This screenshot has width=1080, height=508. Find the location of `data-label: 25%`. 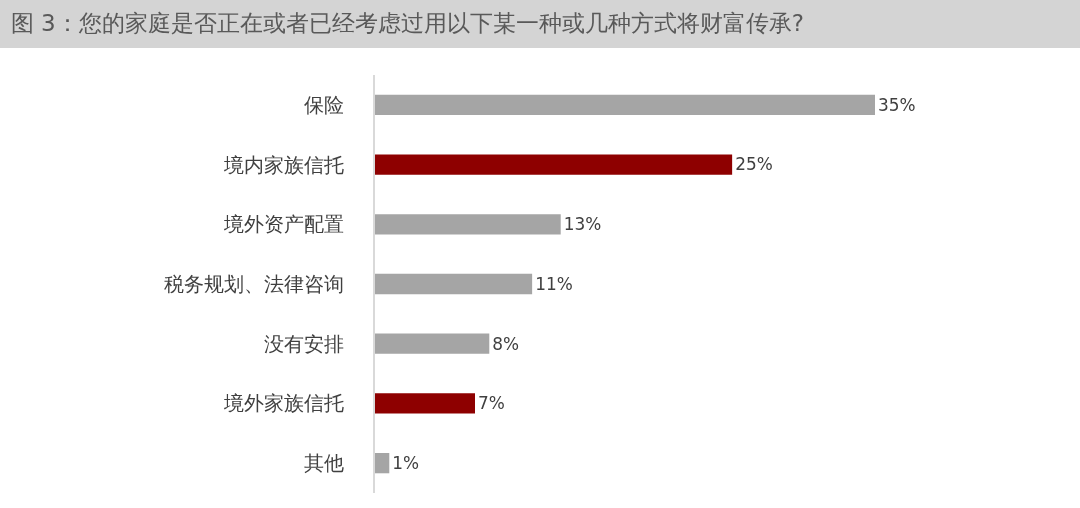

data-label: 25% is located at coordinates (754, 164).